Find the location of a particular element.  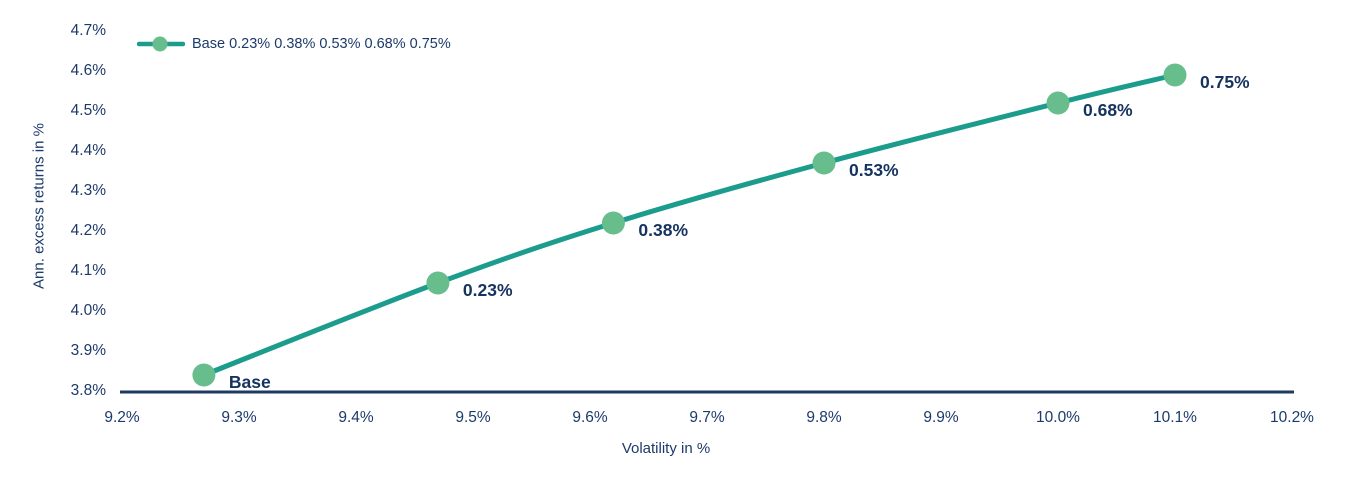

data-point-label: 0.75% is located at coordinates (1225, 82).